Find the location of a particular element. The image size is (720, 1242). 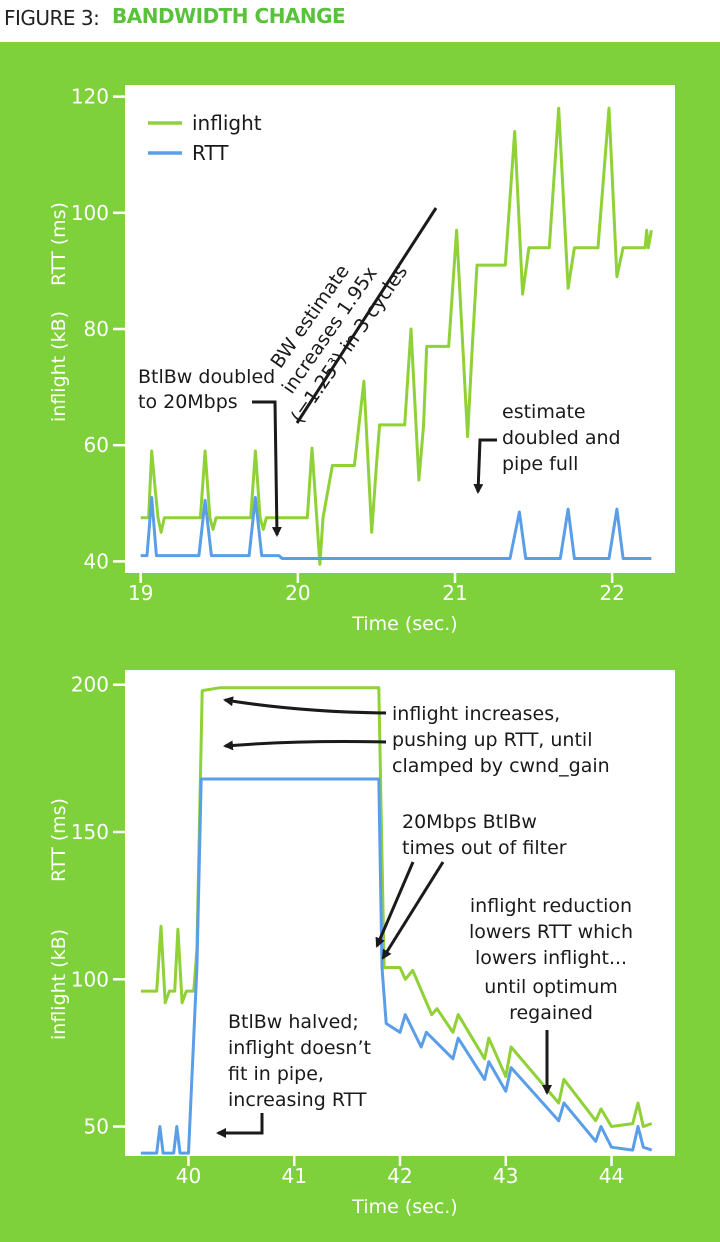

chart2-xlabel: Time (sec.) is located at coordinates (404, 1207).